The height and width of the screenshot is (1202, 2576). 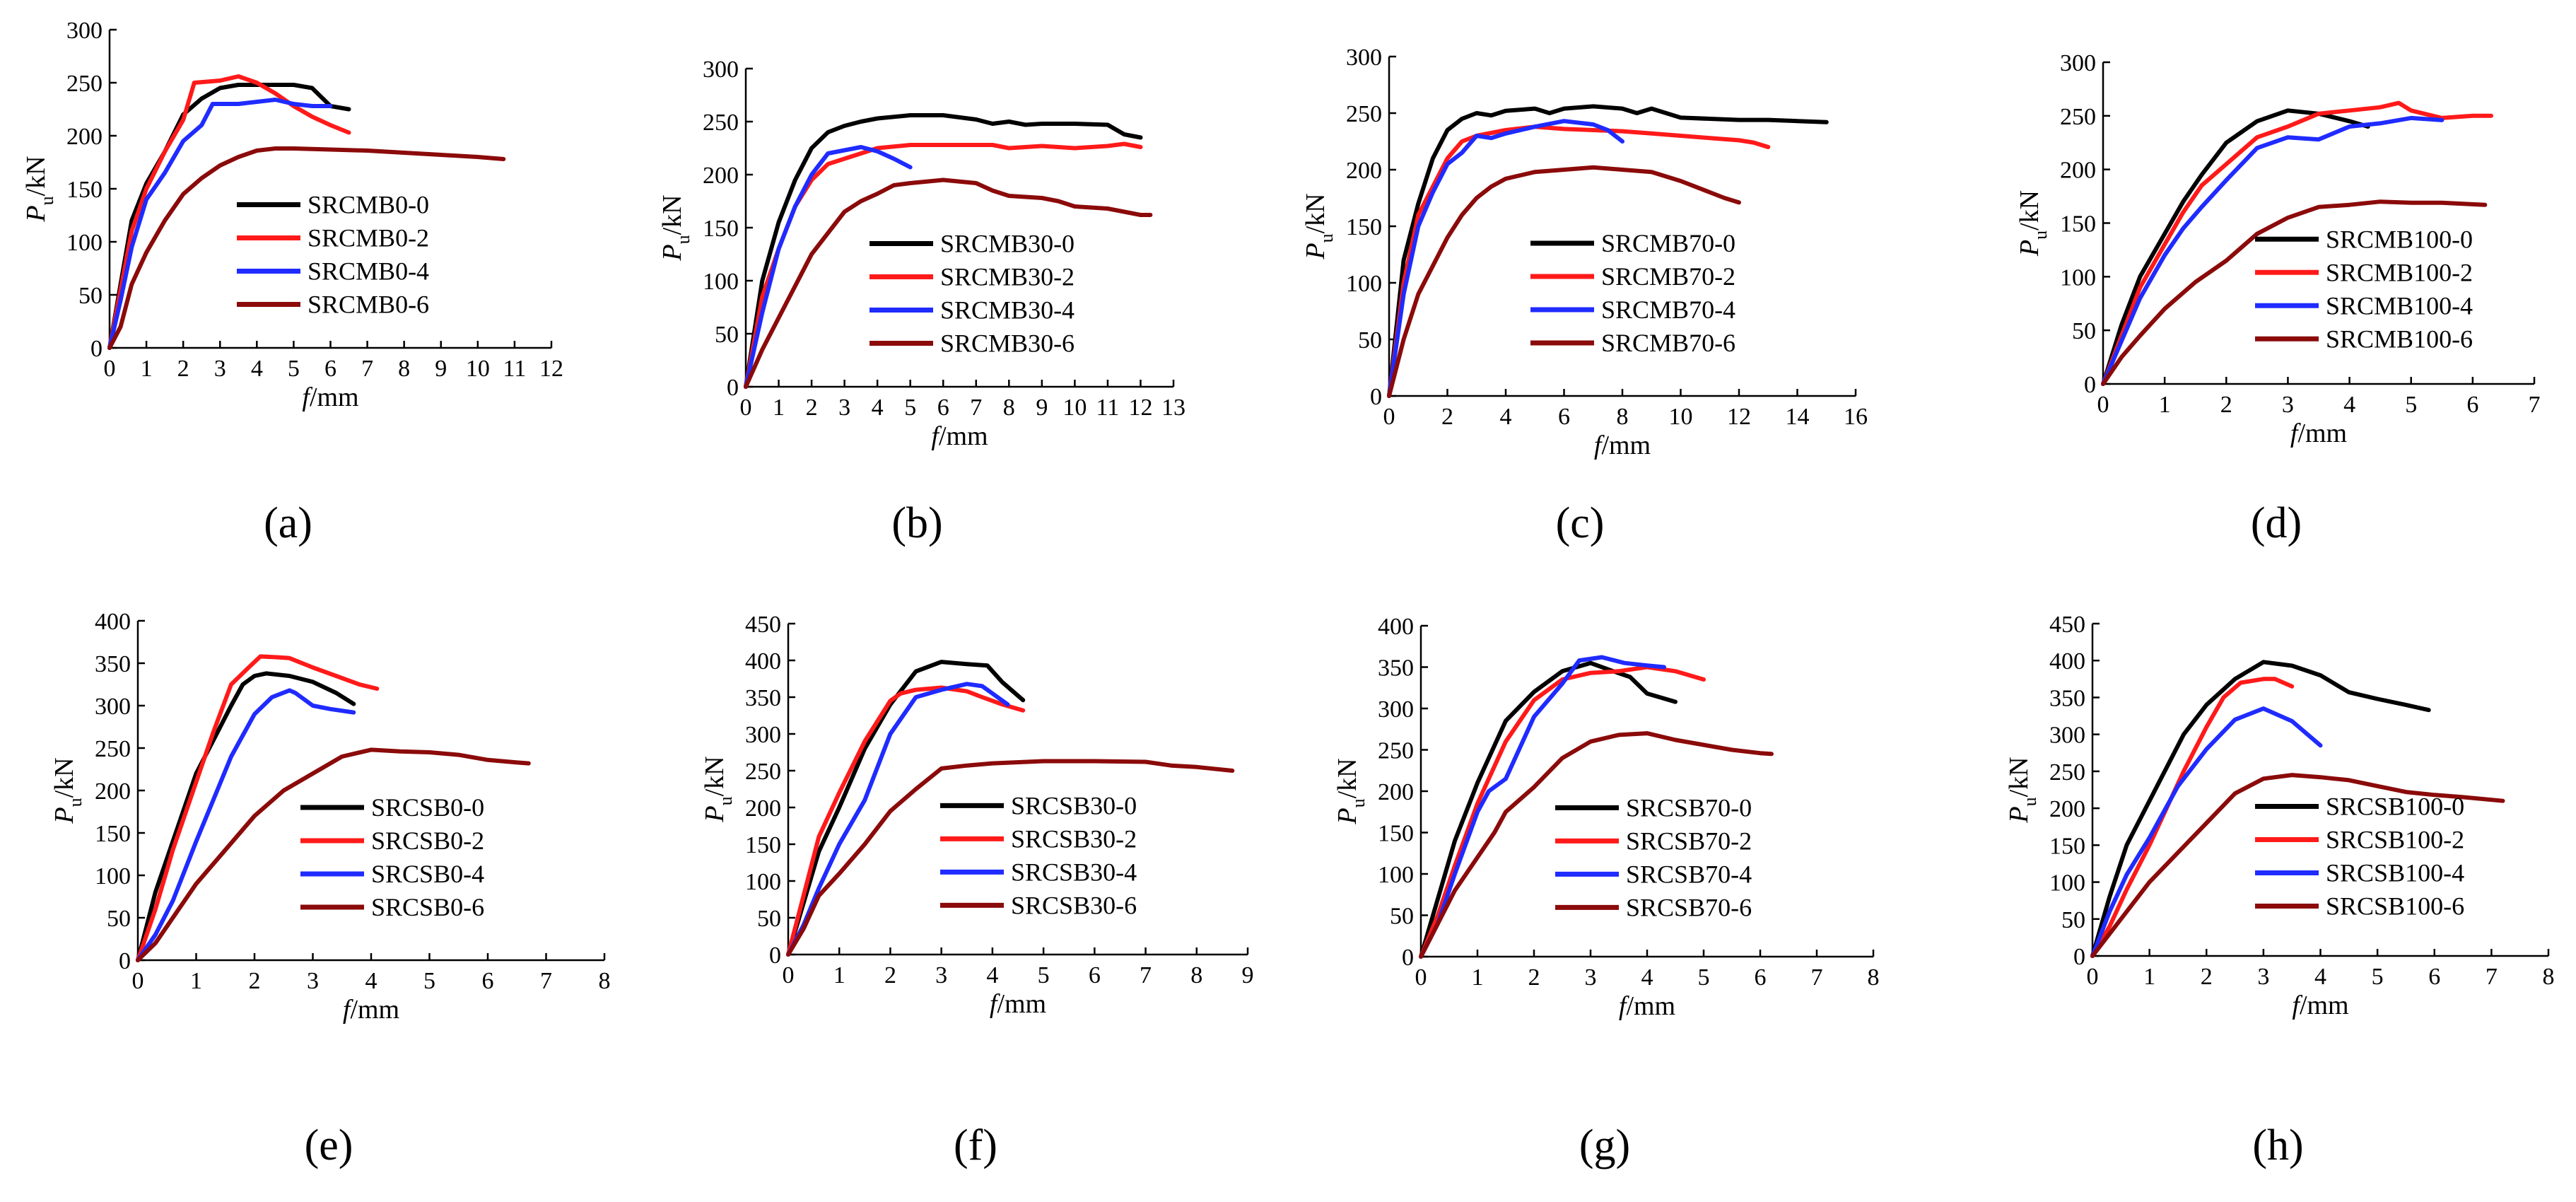 I want to click on panel-caption: (c), so click(x=1580, y=523).